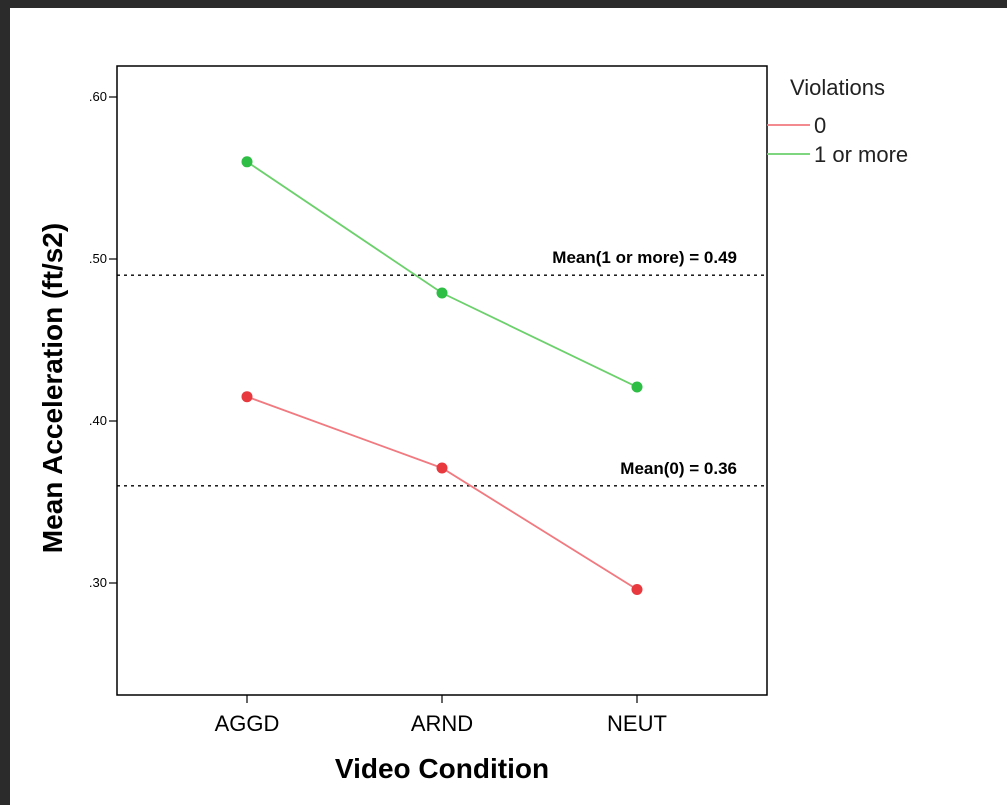 This screenshot has width=1007, height=805. What do you see at coordinates (247, 723) in the screenshot?
I see `x-tick-label: AGGD` at bounding box center [247, 723].